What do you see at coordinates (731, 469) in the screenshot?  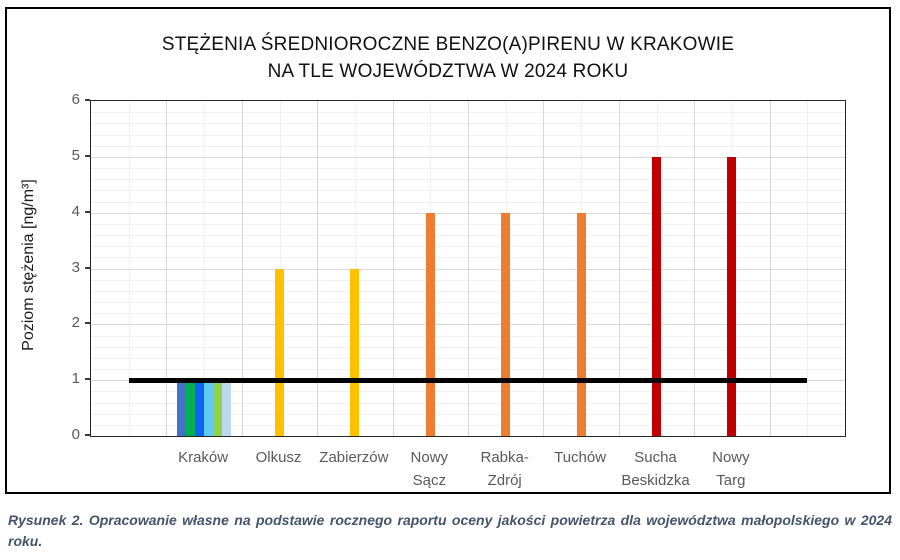 I see `x-category-label-Nowy Targ: Nowy Targ` at bounding box center [731, 469].